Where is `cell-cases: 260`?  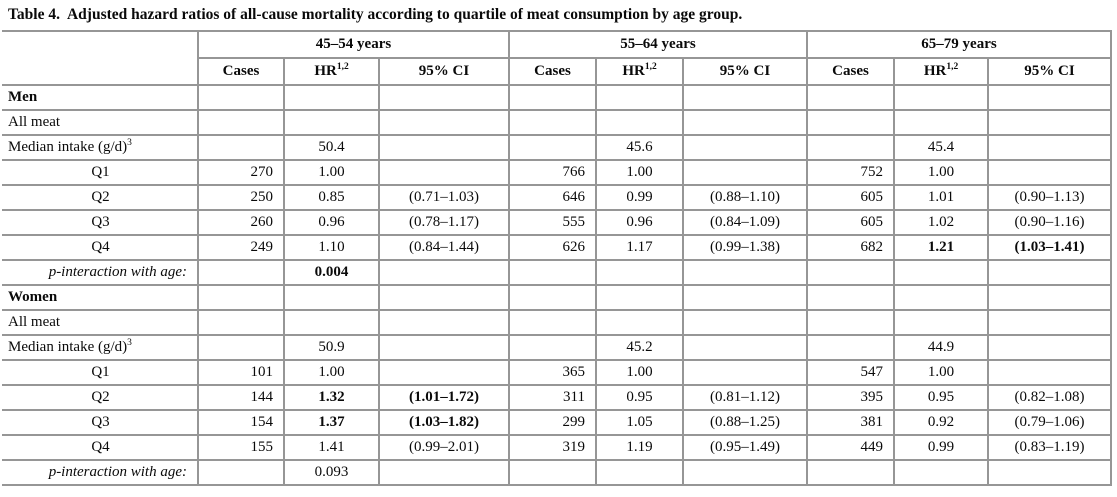
cell-cases: 260 is located at coordinates (241, 222).